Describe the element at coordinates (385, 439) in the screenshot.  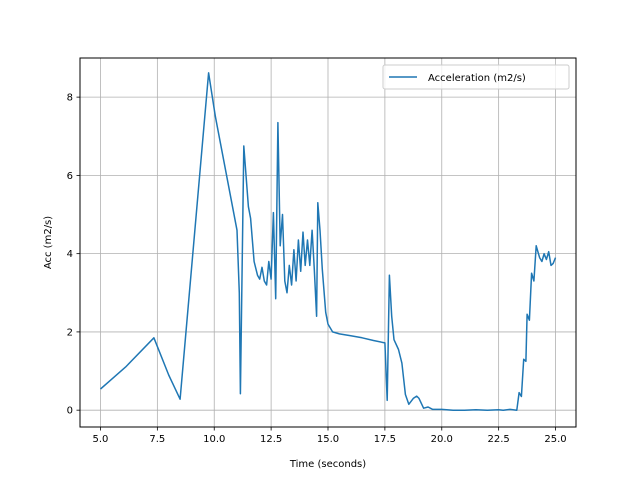
I see `x-tick-label: 17.5` at that location.